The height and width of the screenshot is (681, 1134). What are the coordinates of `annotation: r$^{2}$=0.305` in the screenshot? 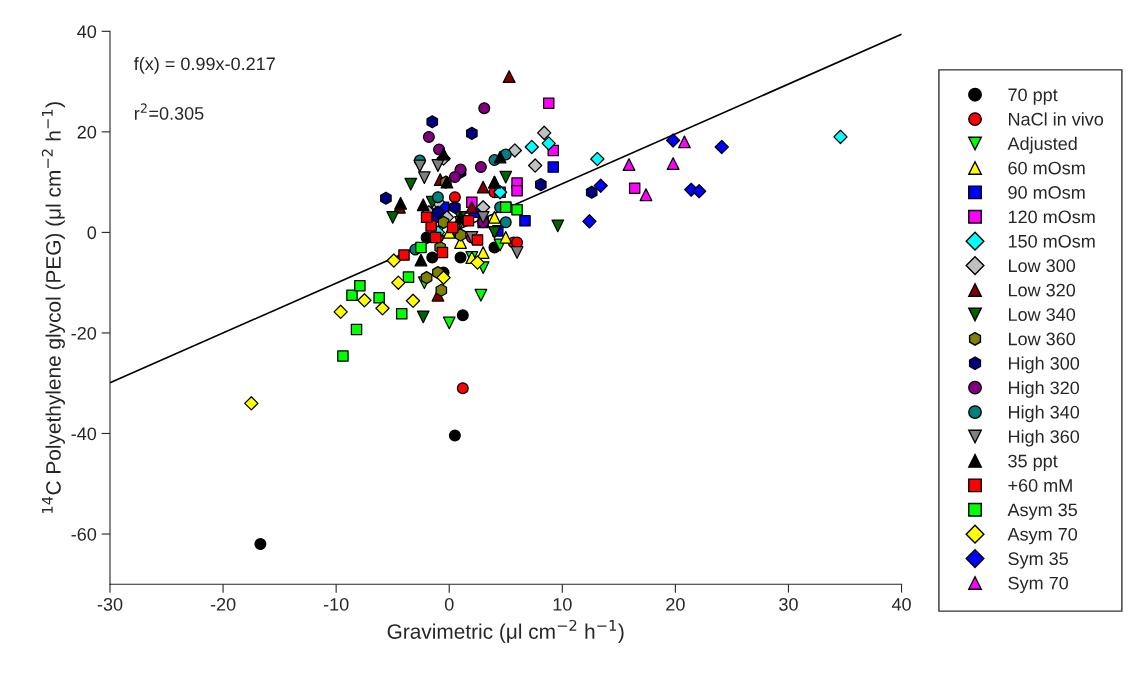 It's located at (169, 111).